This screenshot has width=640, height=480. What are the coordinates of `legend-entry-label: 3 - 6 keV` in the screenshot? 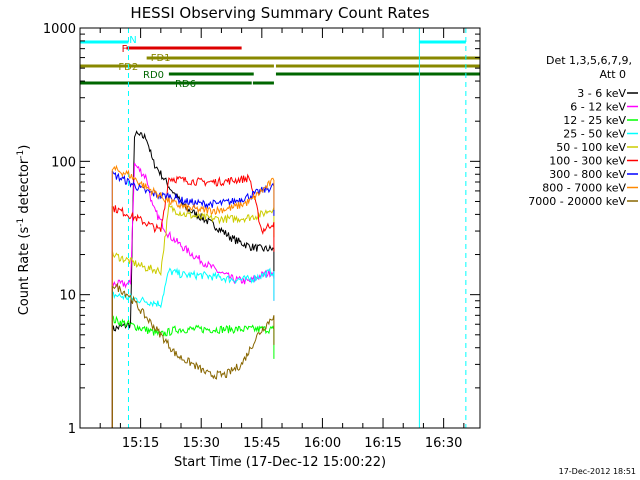 It's located at (601, 93).